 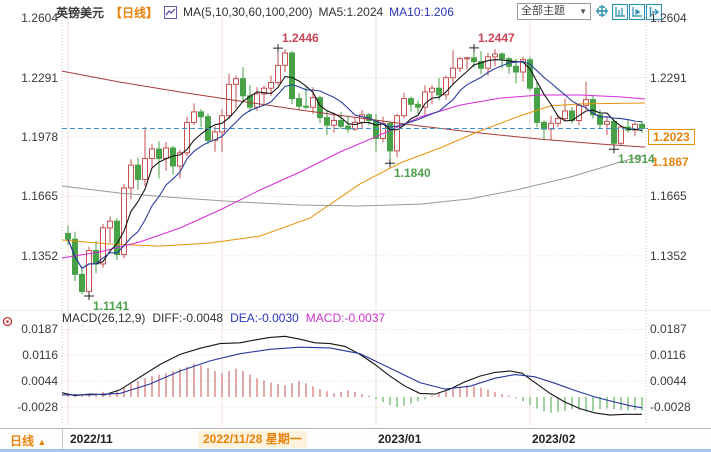 I want to click on zoom-range-icon, so click(x=620, y=12).